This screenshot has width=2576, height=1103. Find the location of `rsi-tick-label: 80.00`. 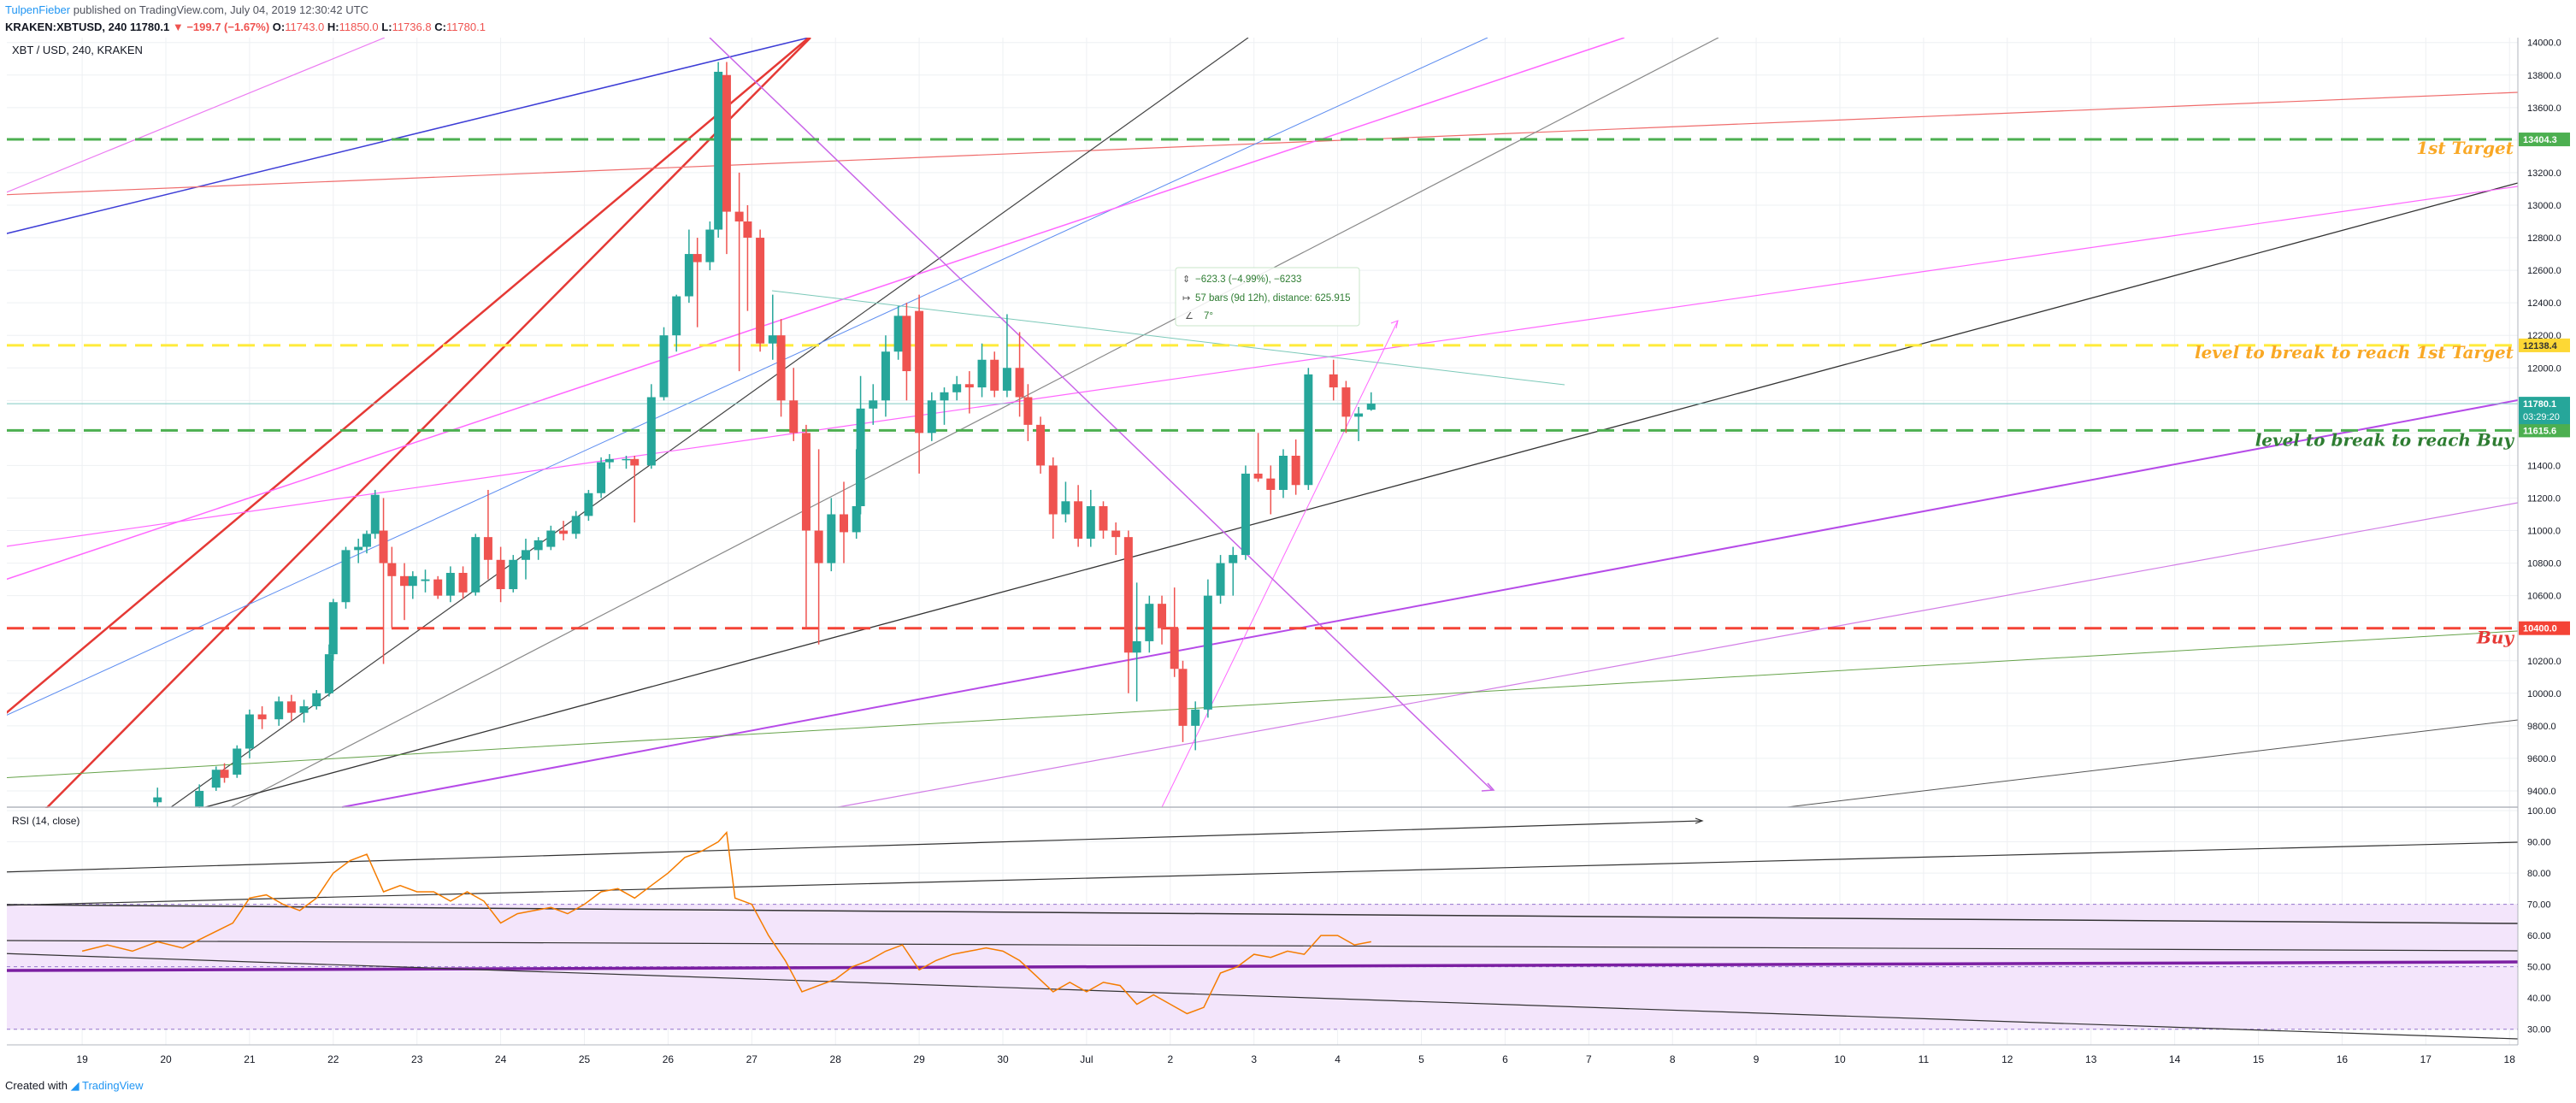

rsi-tick-label: 80.00 is located at coordinates (2539, 874).